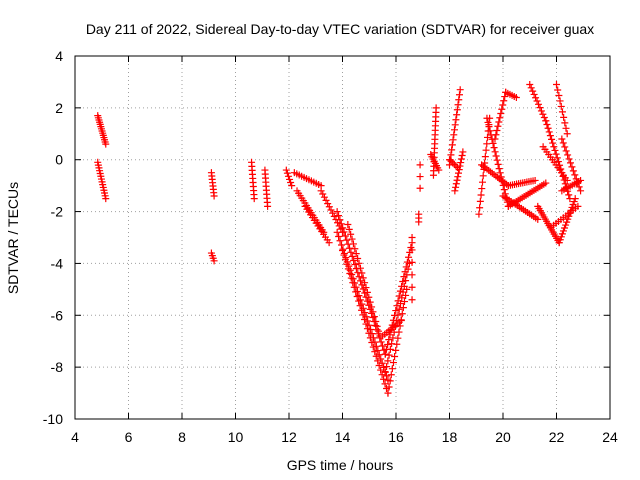 Image resolution: width=640 pixels, height=480 pixels. Describe the element at coordinates (182, 437) in the screenshot. I see `x-tick-label: 8` at that location.